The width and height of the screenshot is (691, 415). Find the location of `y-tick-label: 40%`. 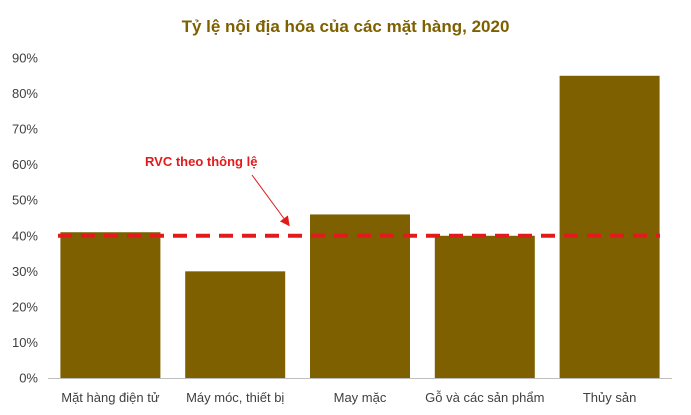

y-tick-label: 40% is located at coordinates (25, 235).